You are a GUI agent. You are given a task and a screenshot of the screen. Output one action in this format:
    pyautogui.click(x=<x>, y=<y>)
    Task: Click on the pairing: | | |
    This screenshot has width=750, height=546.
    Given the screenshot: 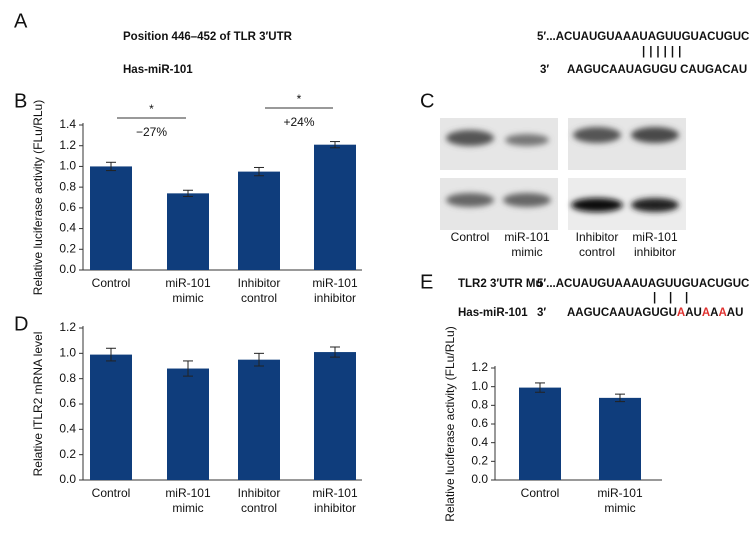 What is the action you would take?
    pyautogui.click(x=670, y=298)
    